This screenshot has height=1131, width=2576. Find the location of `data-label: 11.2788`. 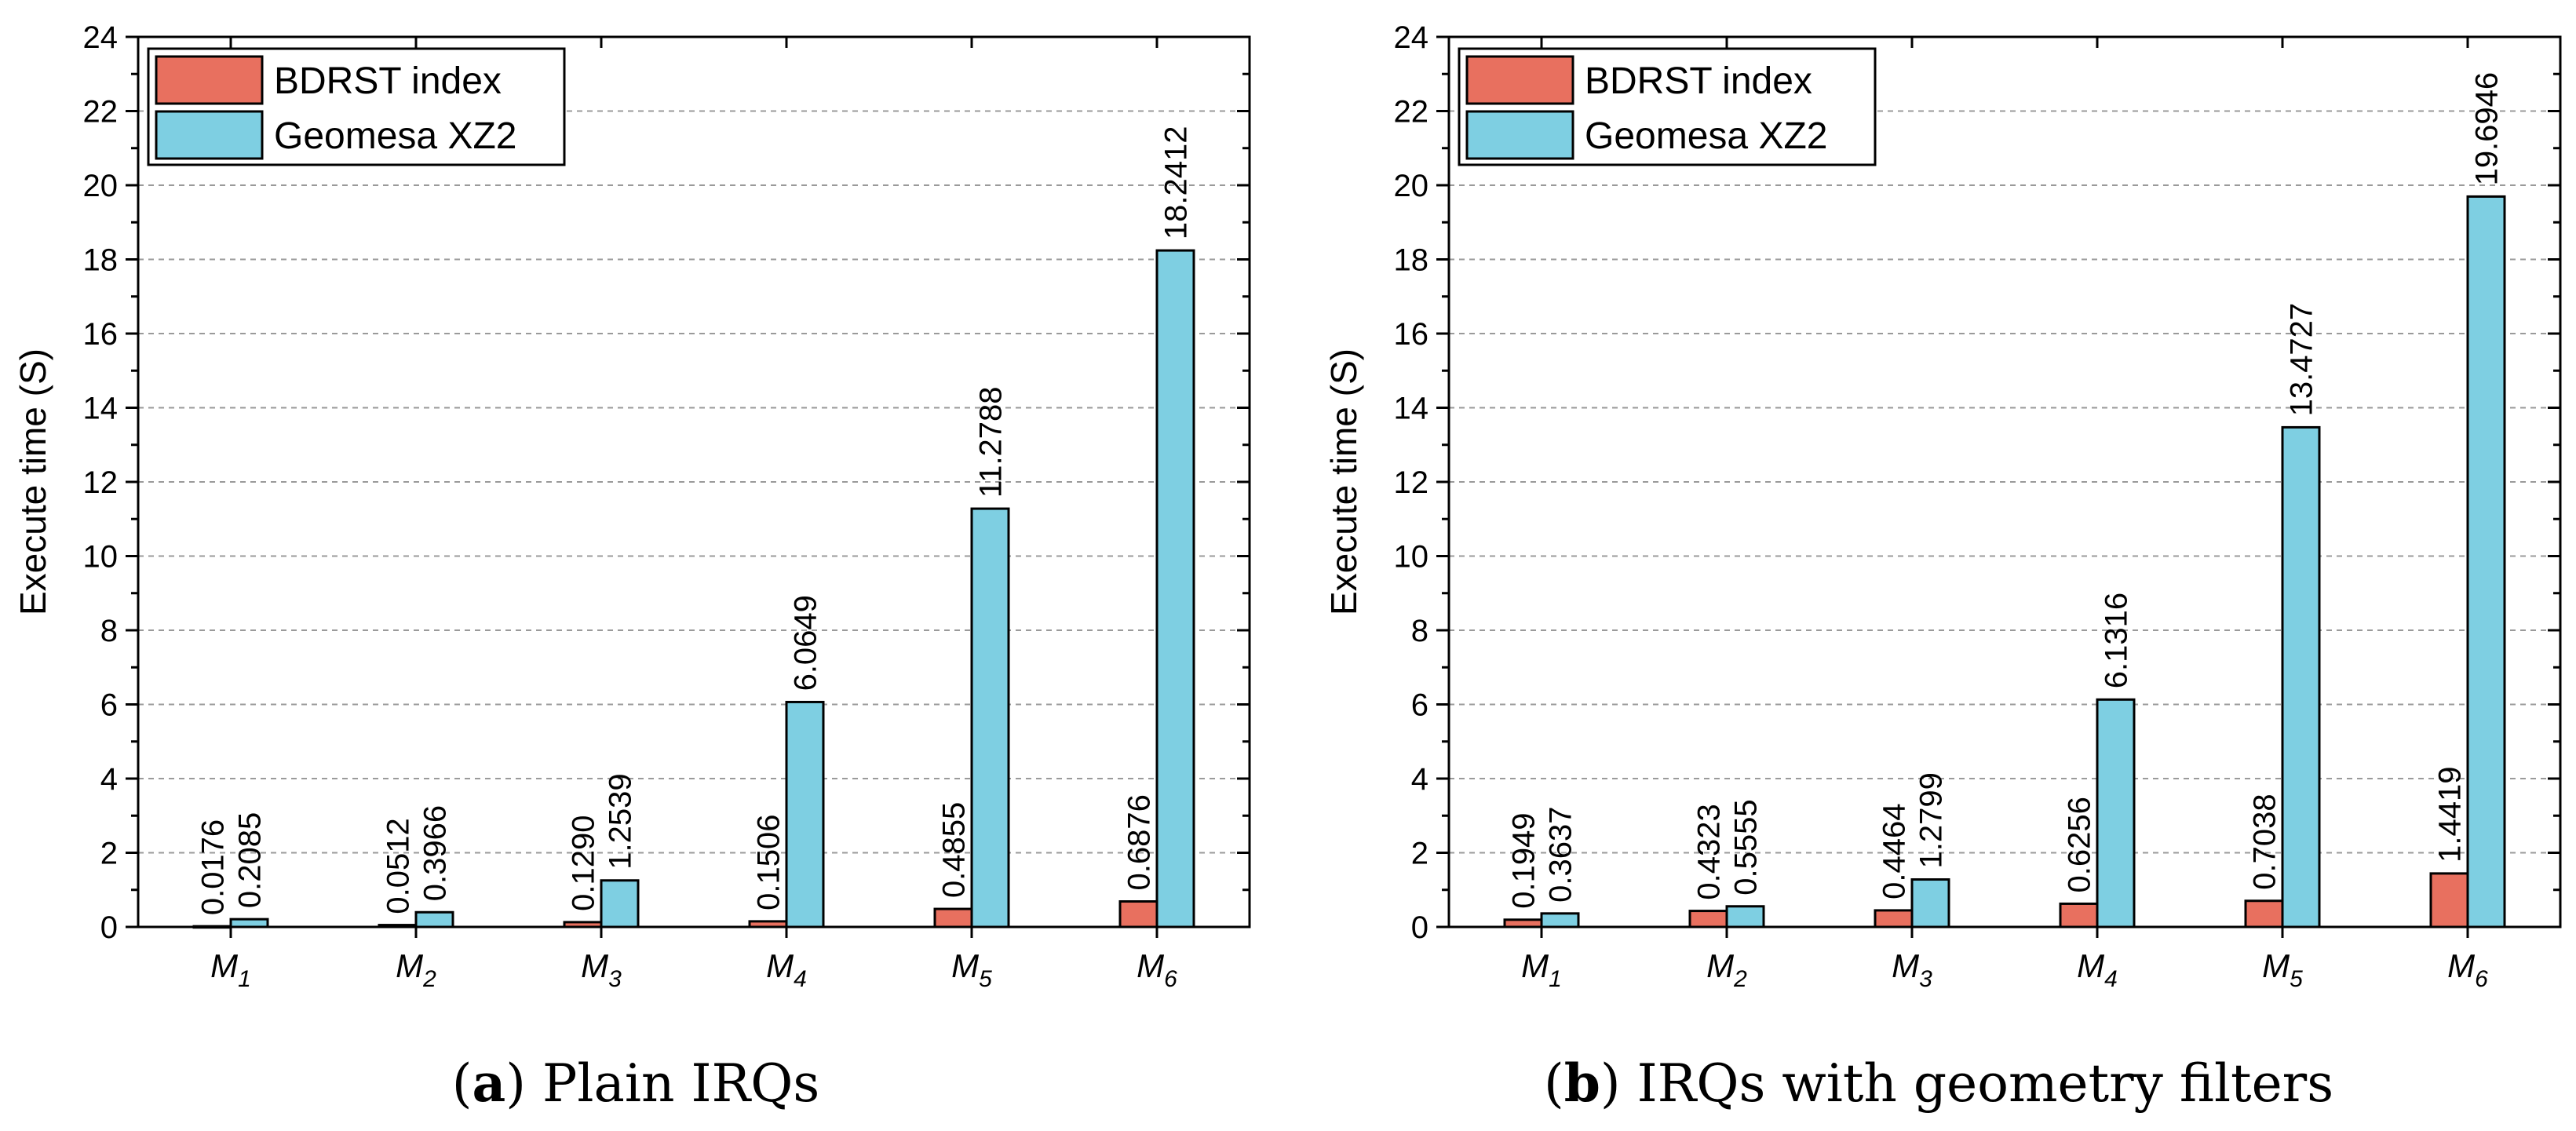

data-label: 11.2788 is located at coordinates (991, 442).